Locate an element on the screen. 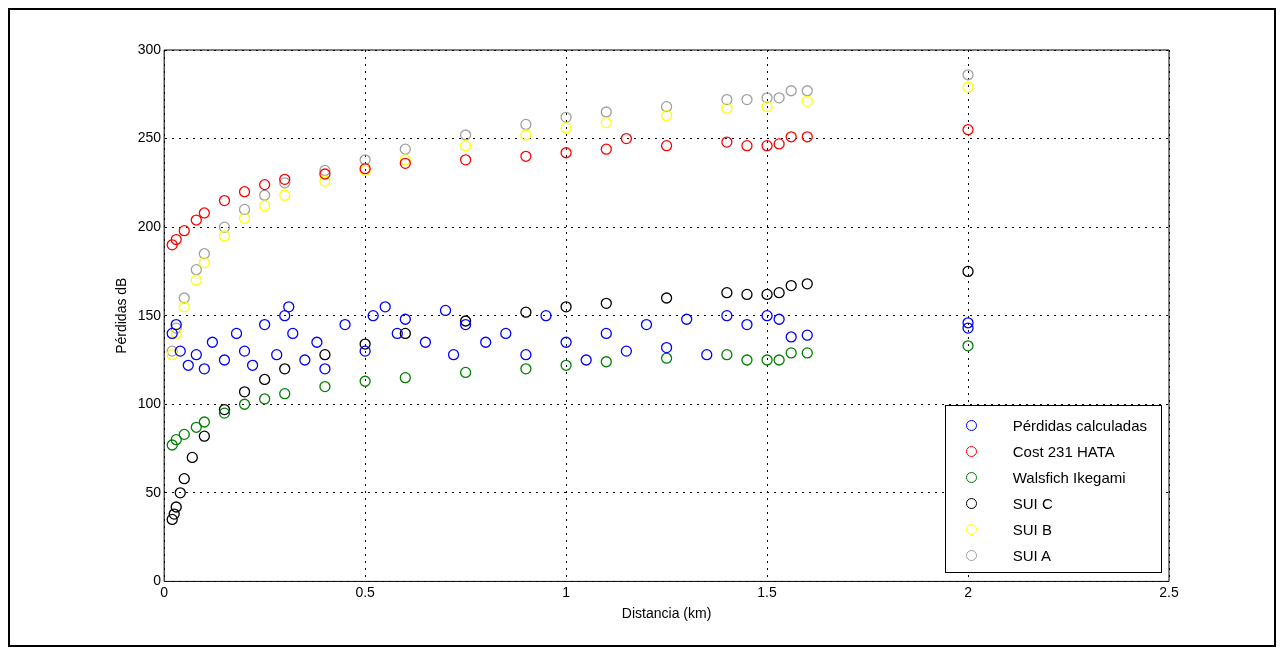  y-tick-label: 250 is located at coordinates (149, 137).